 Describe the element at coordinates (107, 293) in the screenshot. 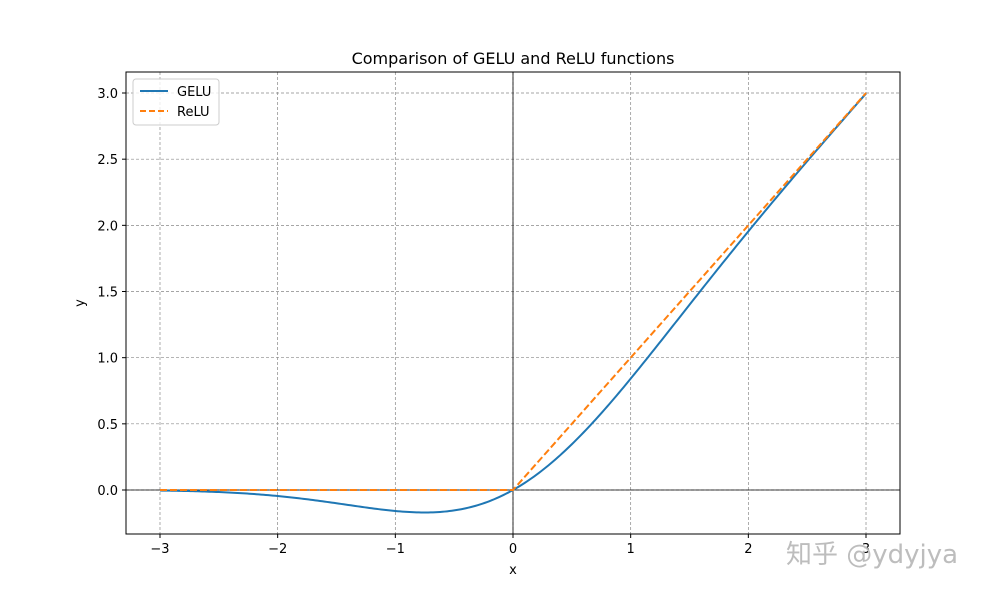

I see `svg-text: 1.5` at that location.